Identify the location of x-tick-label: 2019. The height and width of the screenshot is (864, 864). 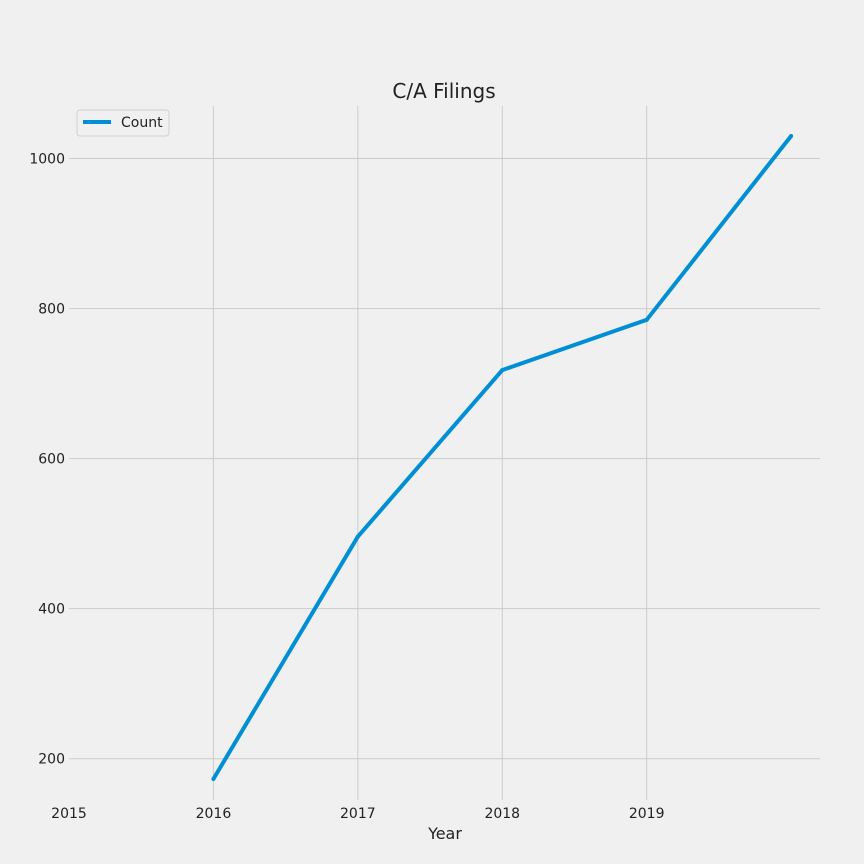
(647, 814).